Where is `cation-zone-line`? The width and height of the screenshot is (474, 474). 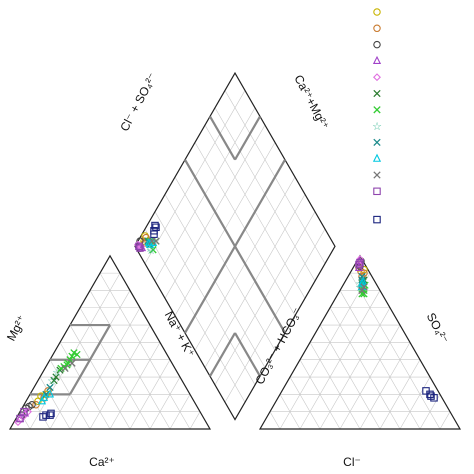 cation-zone-line is located at coordinates (90, 359).